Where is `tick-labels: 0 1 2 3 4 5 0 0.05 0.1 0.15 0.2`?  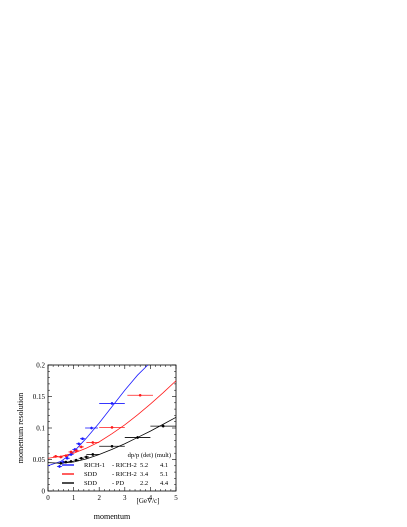
tick-labels: 0 1 2 3 4 5 0 0.05 0.1 0.15 0.2 is located at coordinates (106, 432).